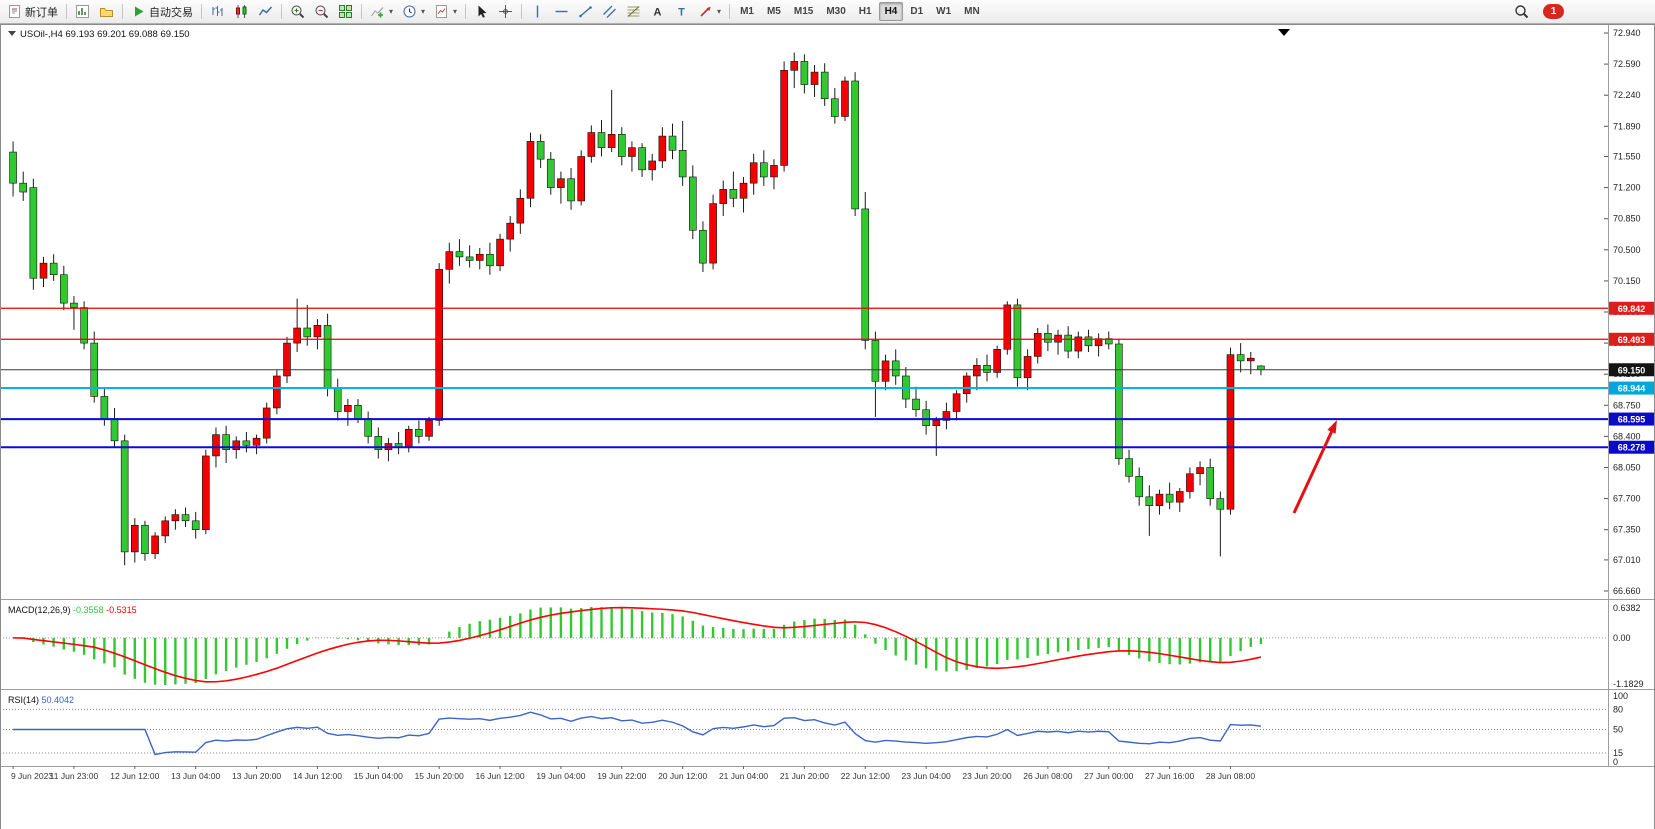 This screenshot has height=829, width=1655. I want to click on price-tick-label: 72.240, so click(1627, 95).